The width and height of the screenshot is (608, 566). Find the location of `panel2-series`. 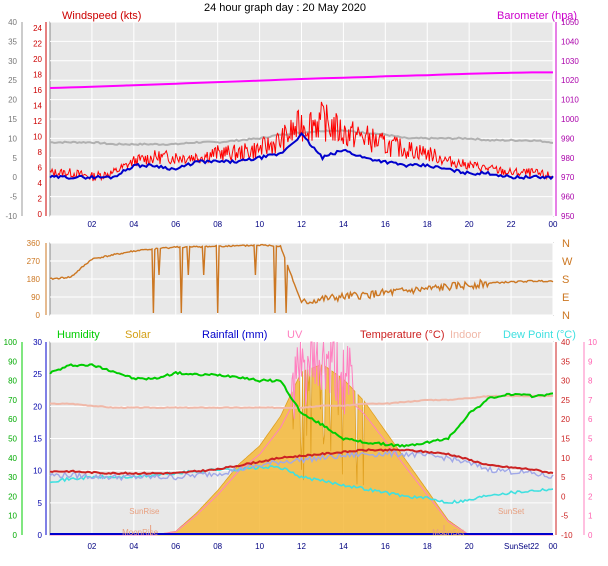

panel2-series is located at coordinates (301, 278).